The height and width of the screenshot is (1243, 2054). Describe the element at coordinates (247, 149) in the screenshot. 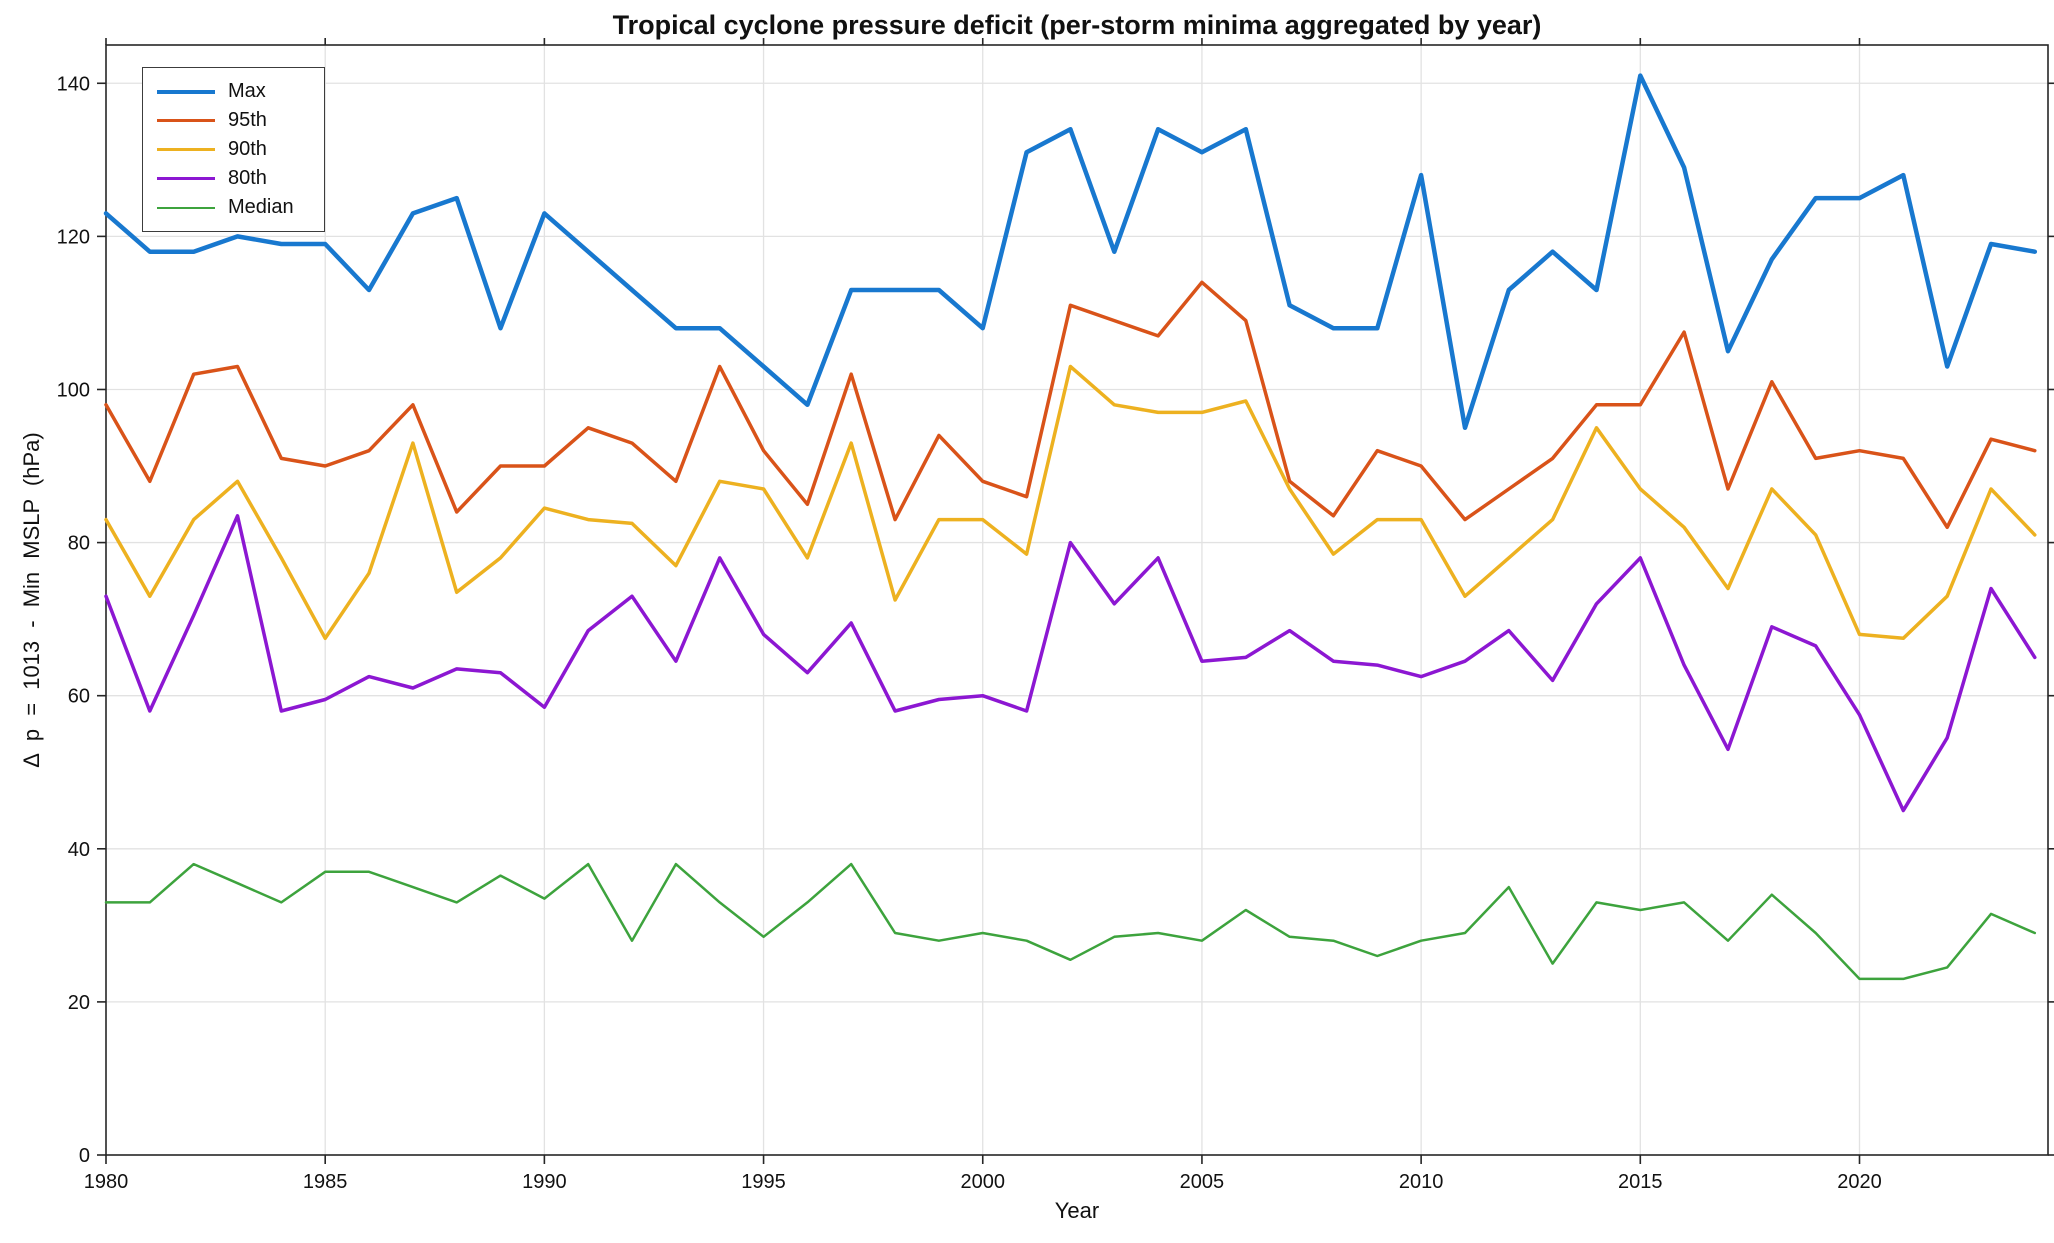

I see `legend-entry-label: 90th` at that location.